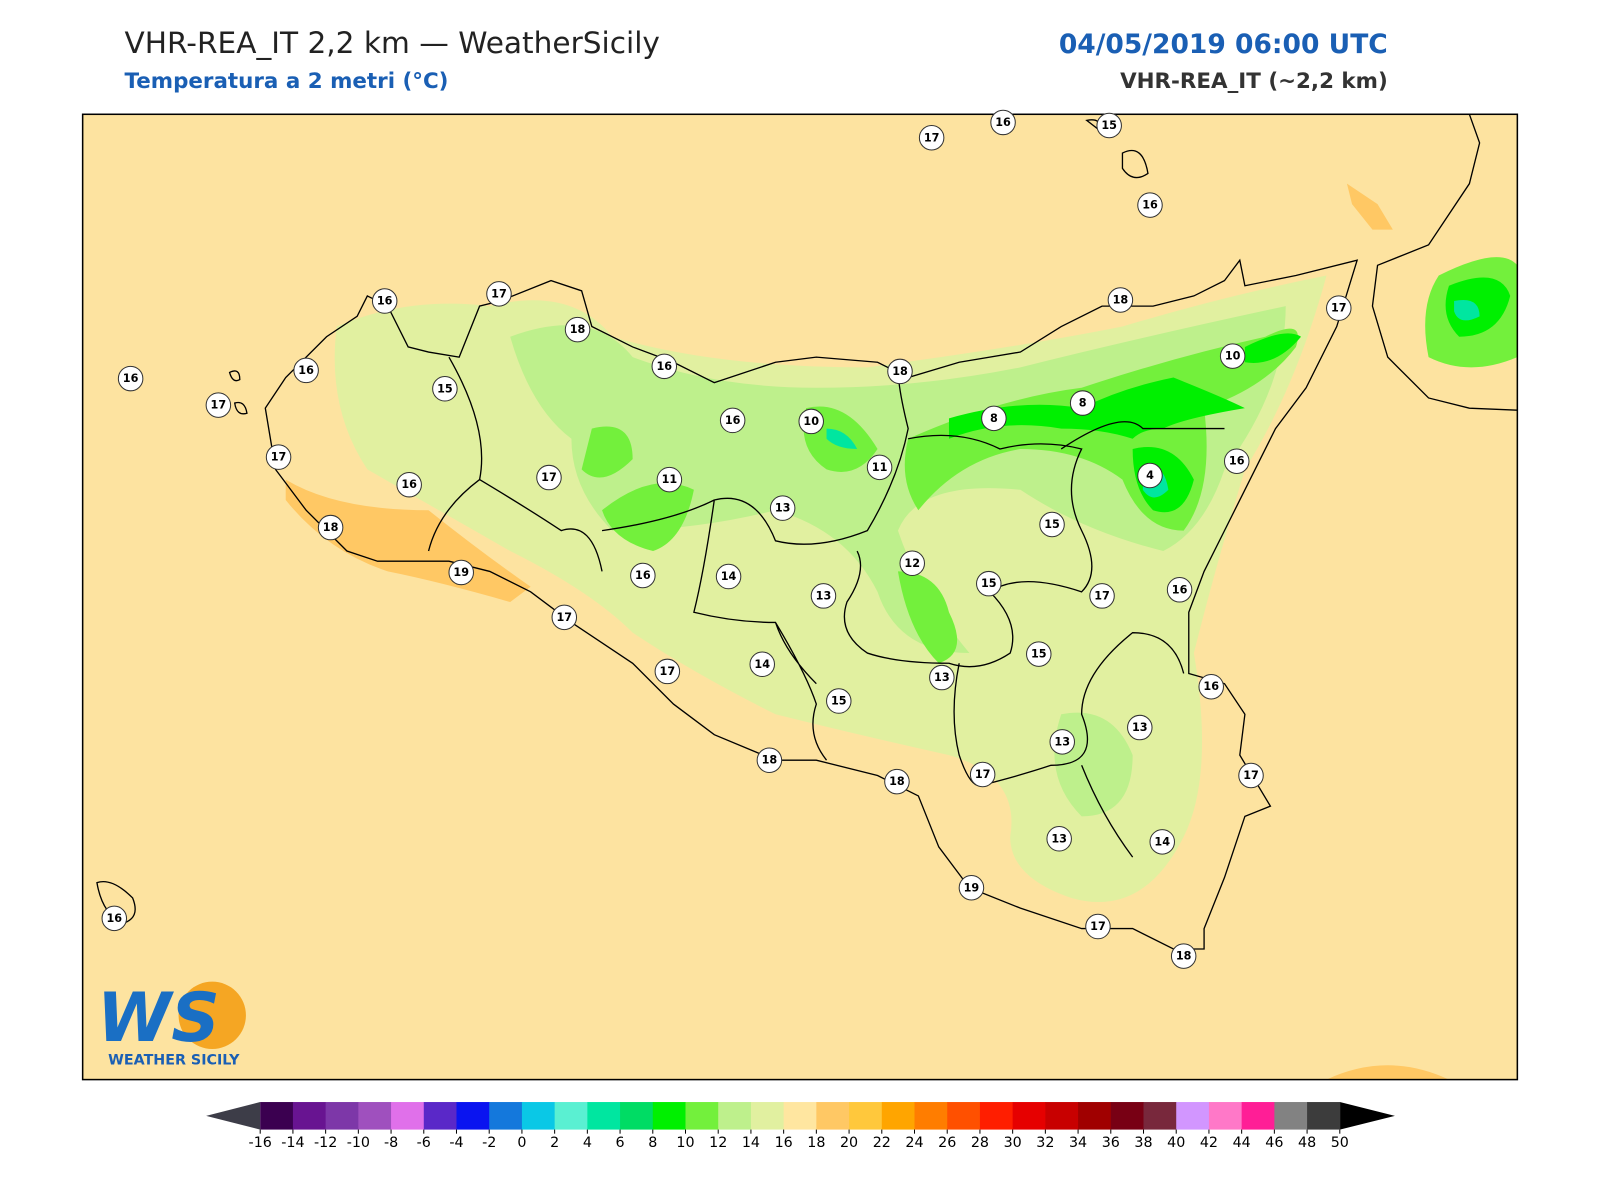 The height and width of the screenshot is (1200, 1600). Describe the element at coordinates (174, 1060) in the screenshot. I see `logo-text: WEATHER SICILY` at that location.